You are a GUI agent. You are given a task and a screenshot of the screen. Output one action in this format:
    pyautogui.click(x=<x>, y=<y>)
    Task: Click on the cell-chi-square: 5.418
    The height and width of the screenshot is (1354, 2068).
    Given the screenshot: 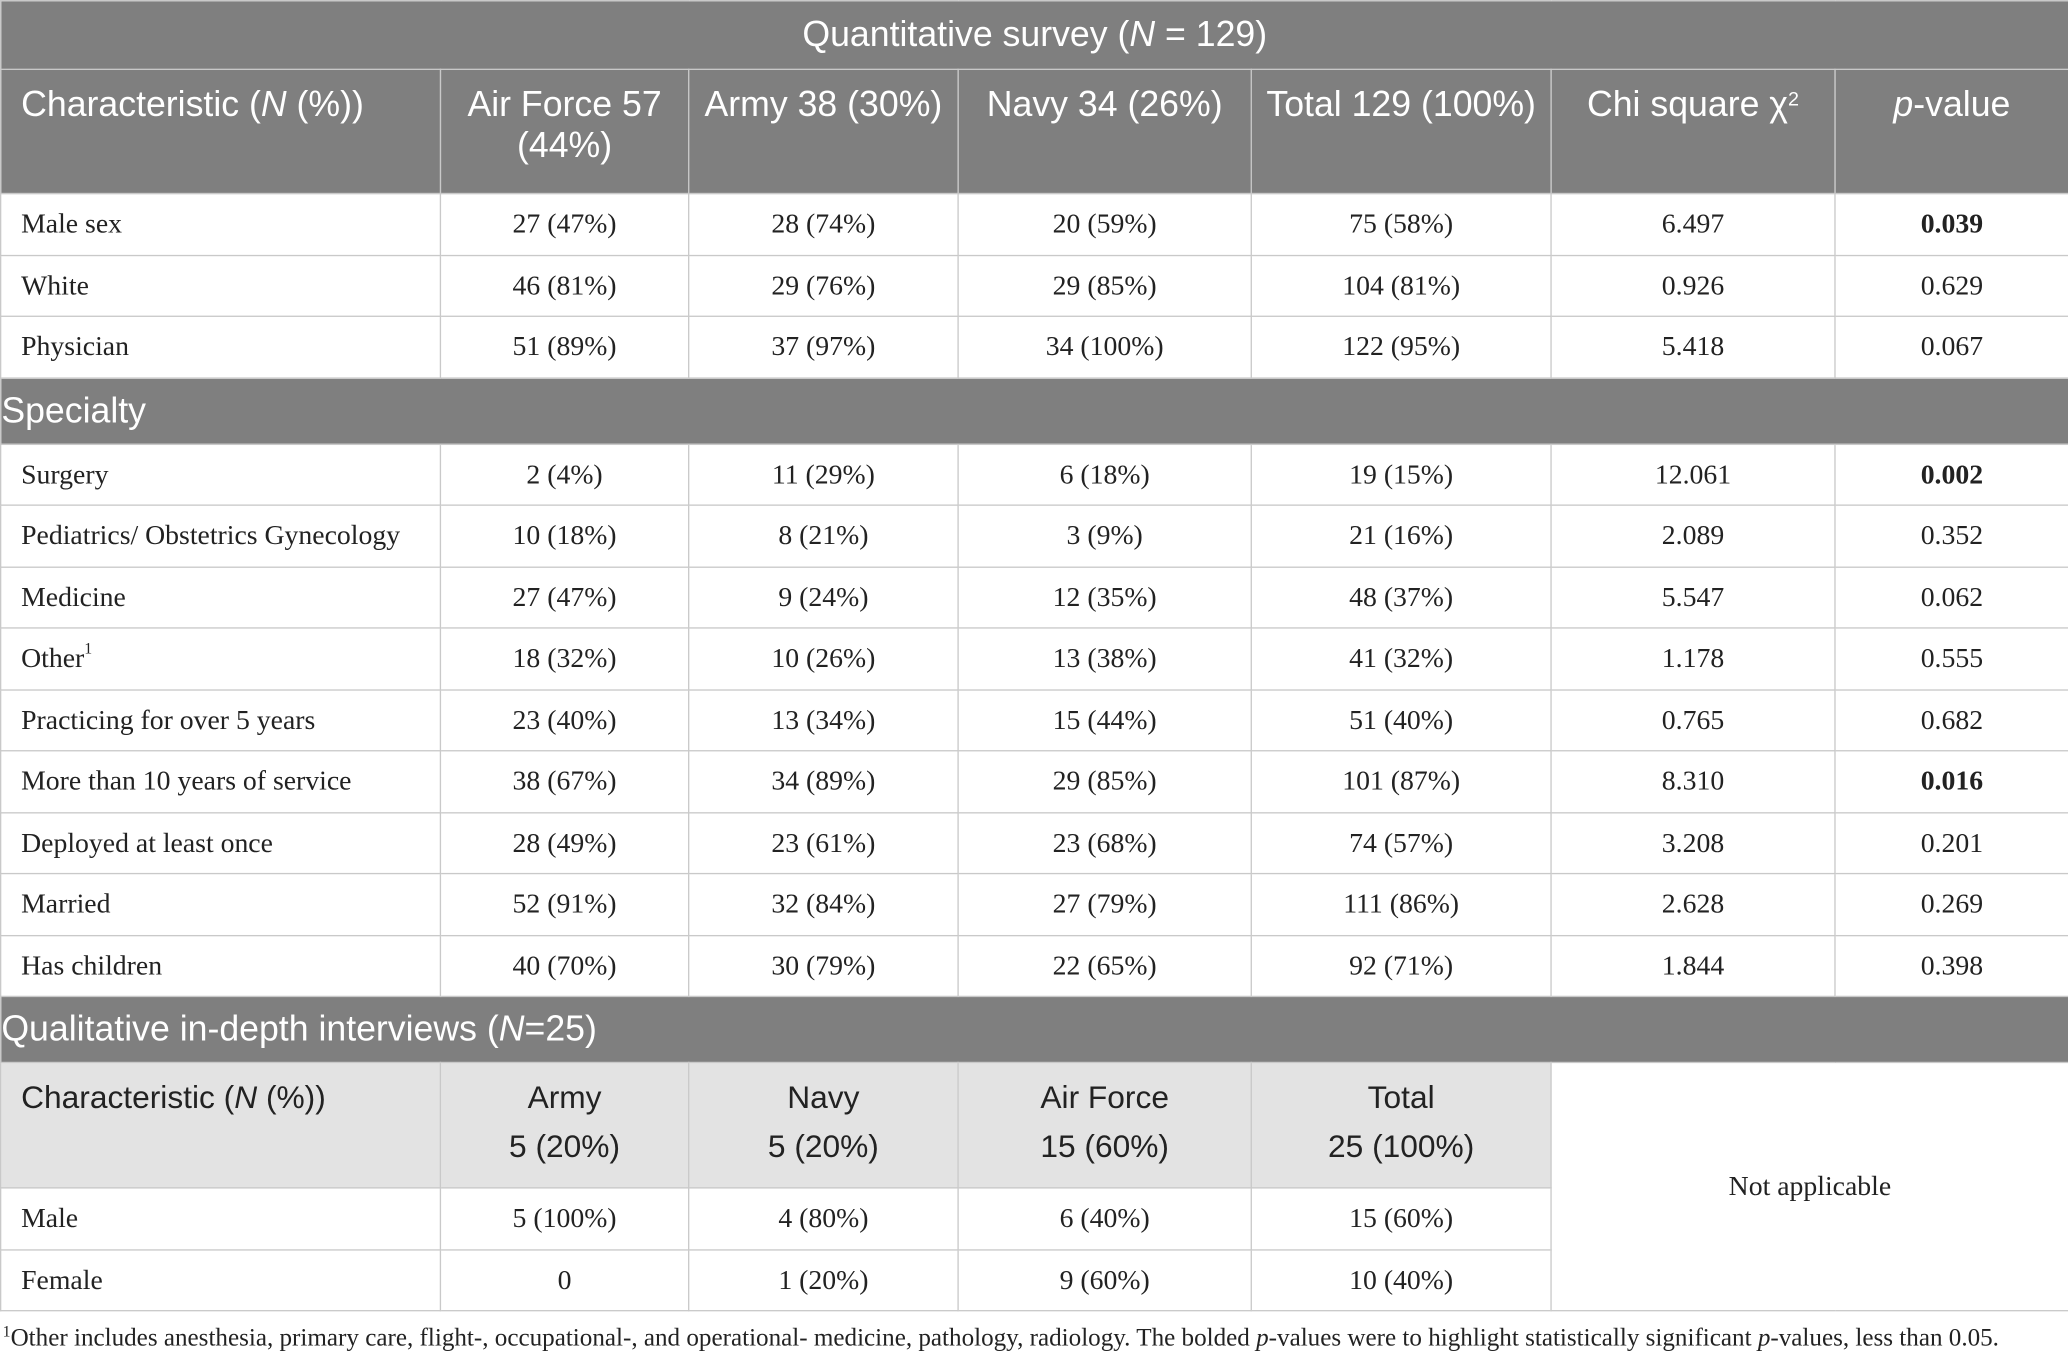 What is the action you would take?
    pyautogui.click(x=1693, y=347)
    